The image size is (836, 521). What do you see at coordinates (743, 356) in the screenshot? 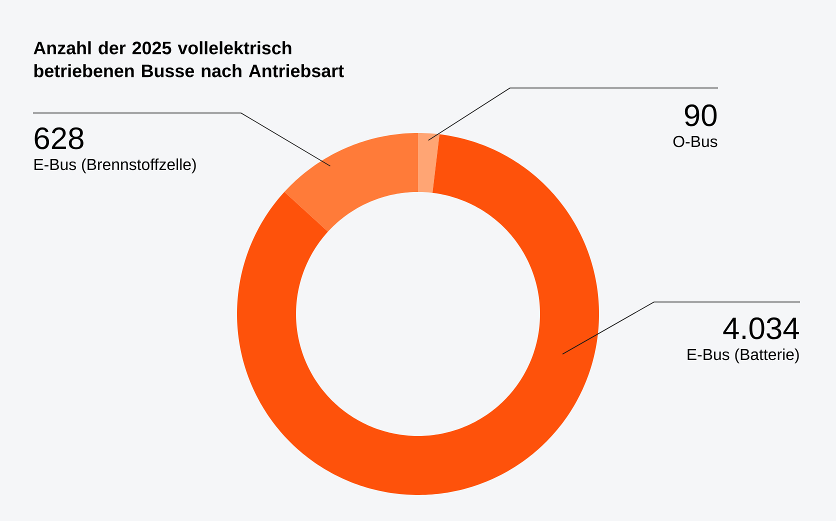
I see `slice-label: E-Bus (Batterie)` at bounding box center [743, 356].